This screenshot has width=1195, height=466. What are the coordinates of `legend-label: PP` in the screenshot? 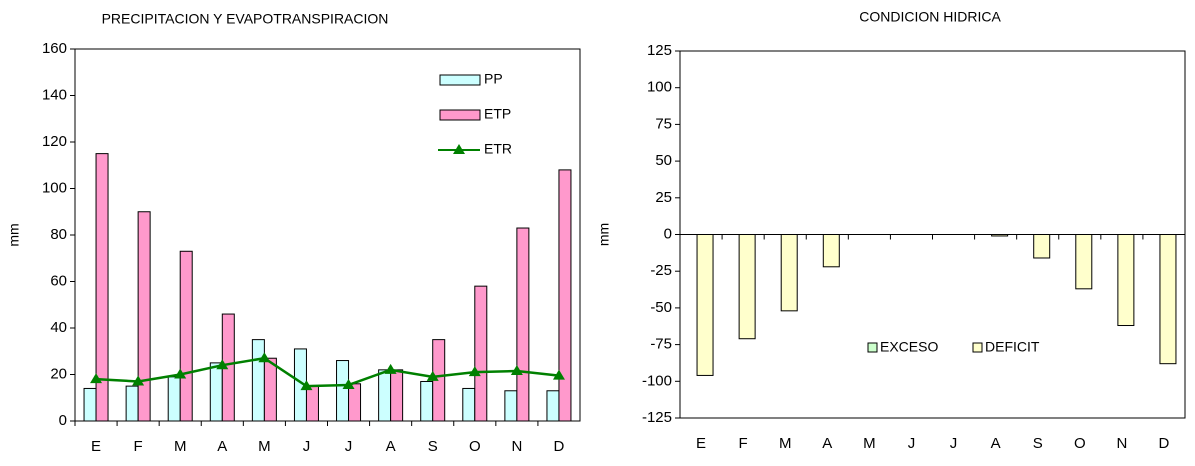 It's located at (493, 79).